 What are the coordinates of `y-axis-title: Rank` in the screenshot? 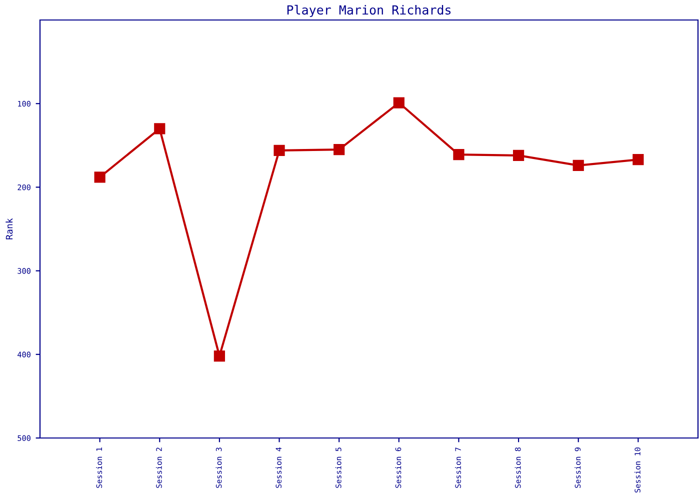 It's located at (9, 229).